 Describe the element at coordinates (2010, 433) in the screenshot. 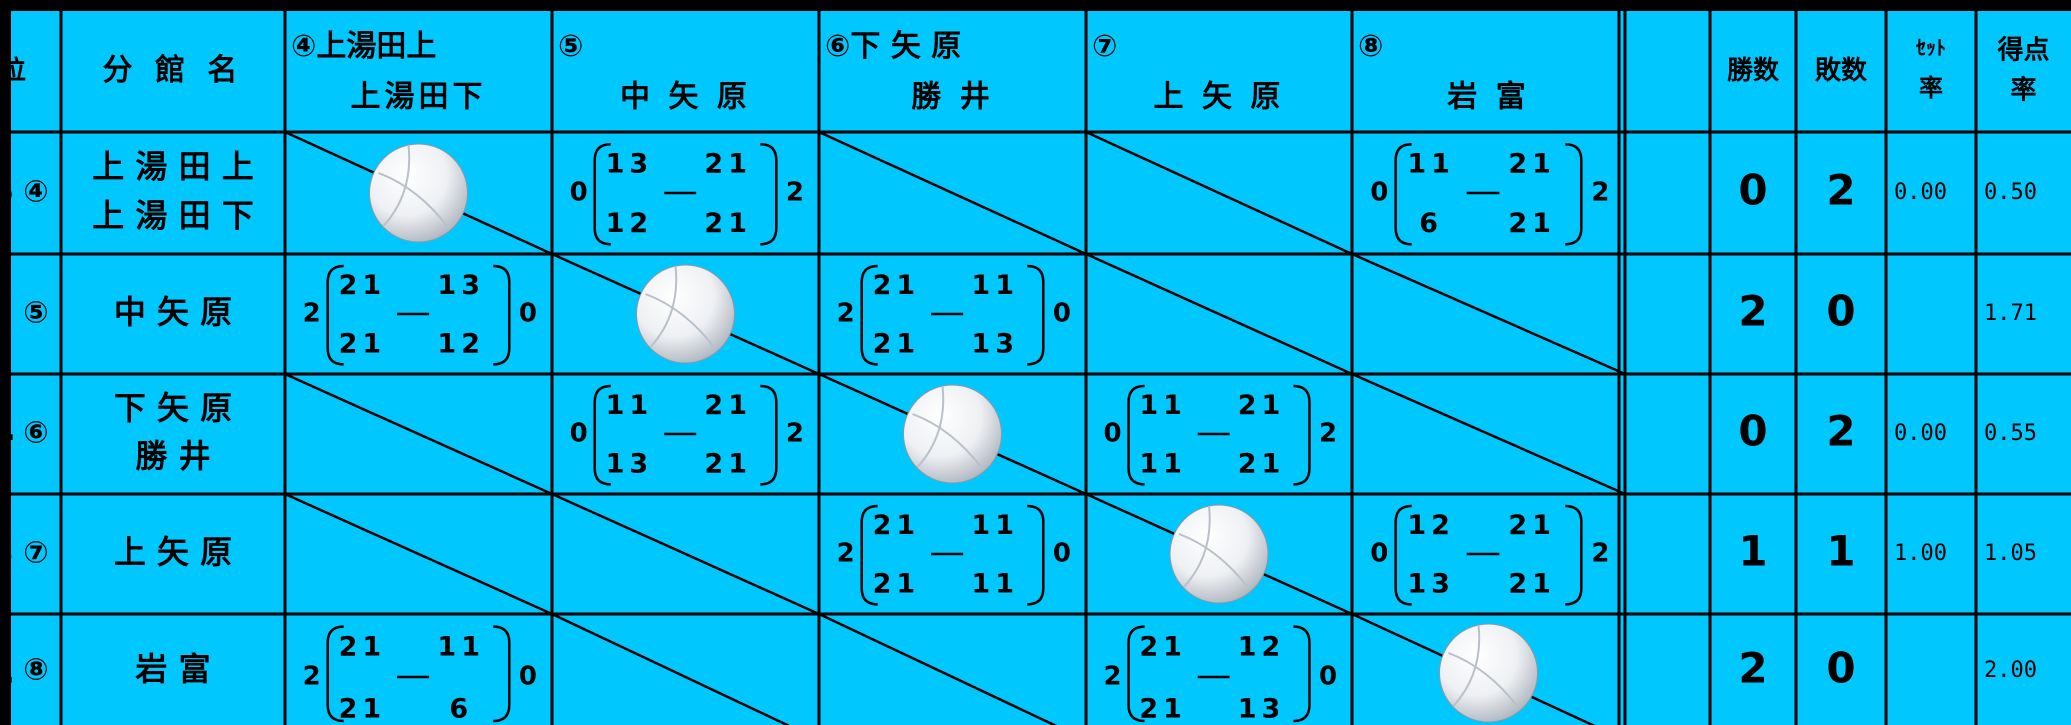

I see `point-rate: 0.55` at that location.